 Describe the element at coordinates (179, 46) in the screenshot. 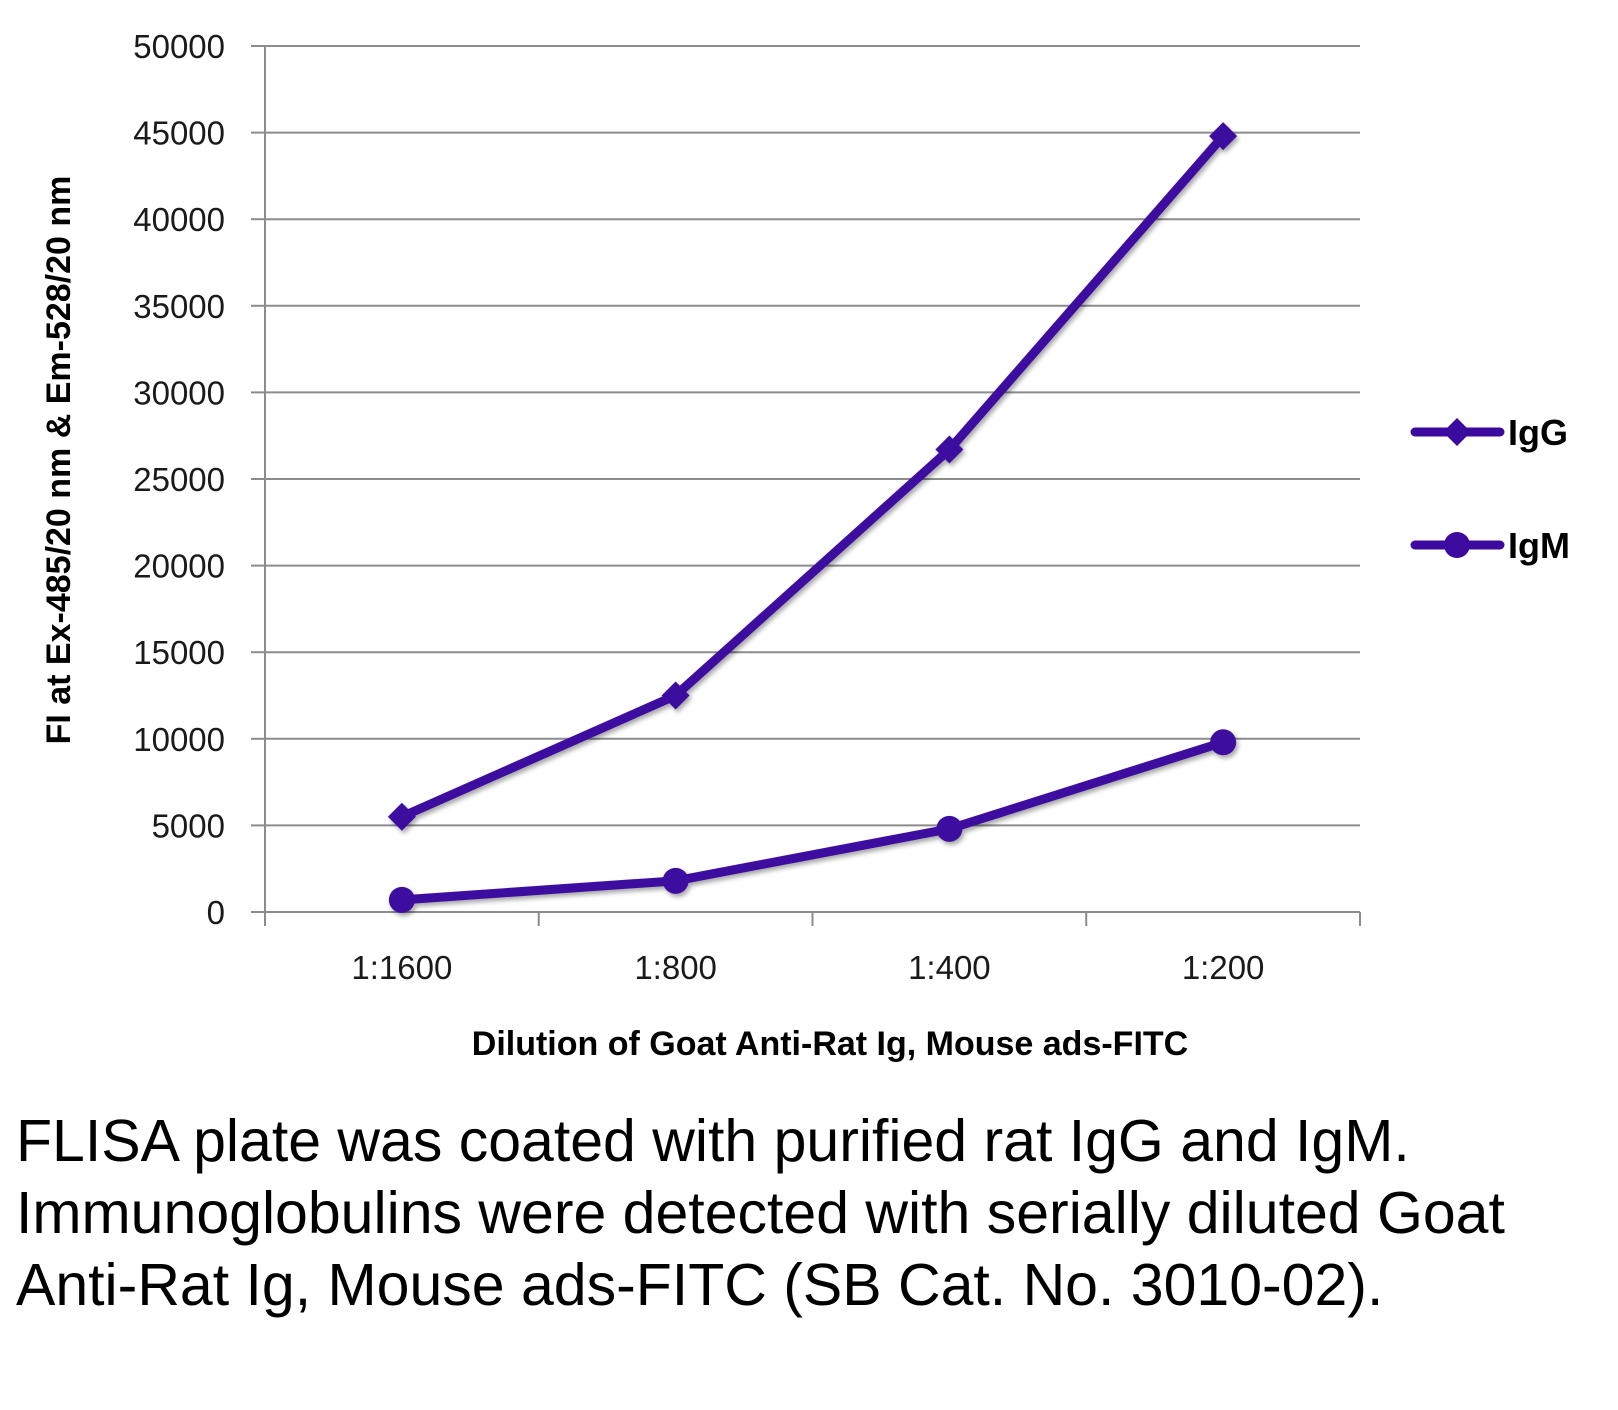

I see `y-tick-label: 50000` at that location.